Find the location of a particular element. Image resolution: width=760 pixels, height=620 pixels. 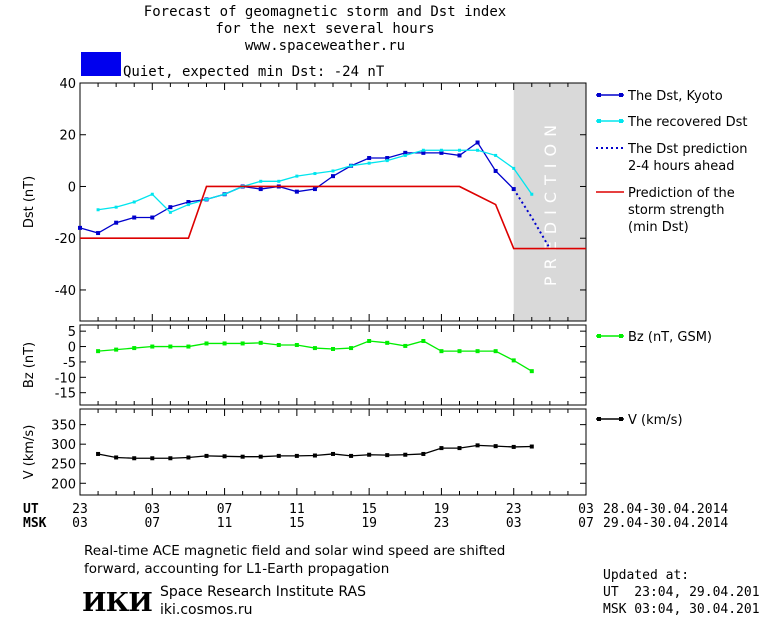

legend-v-marker is located at coordinates (621, 419).